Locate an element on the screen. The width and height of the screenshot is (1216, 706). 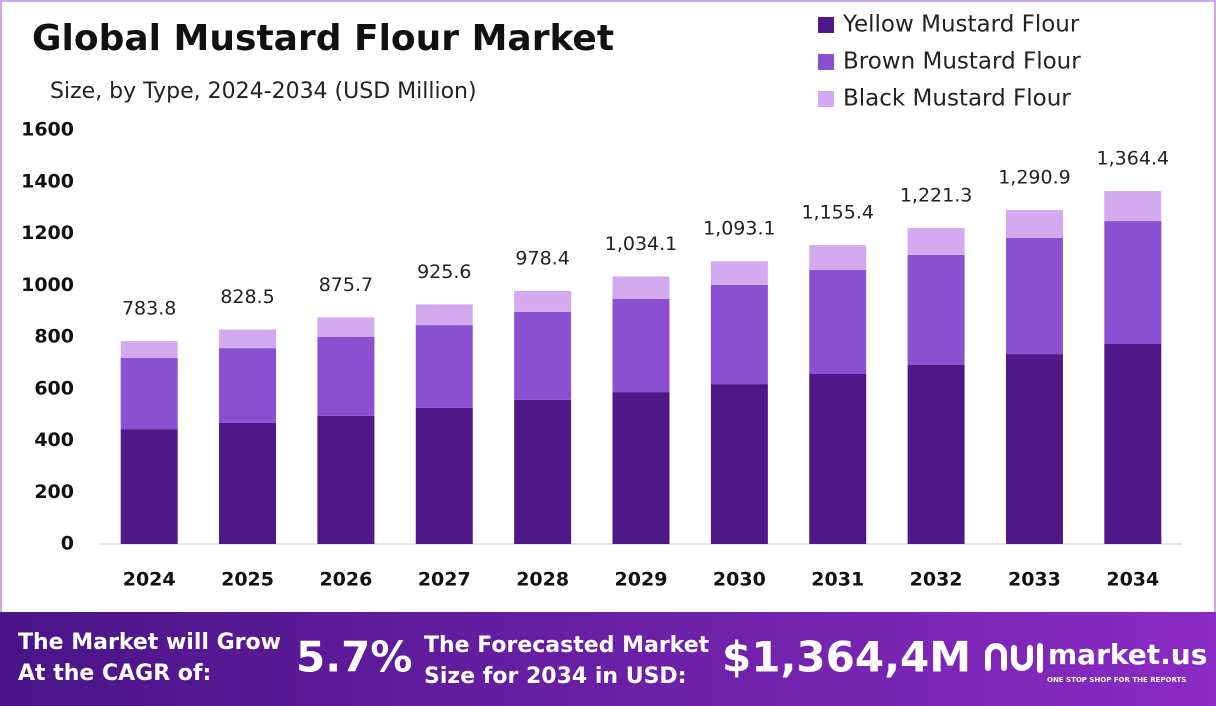
x-tick-label: 2030 is located at coordinates (739, 580).